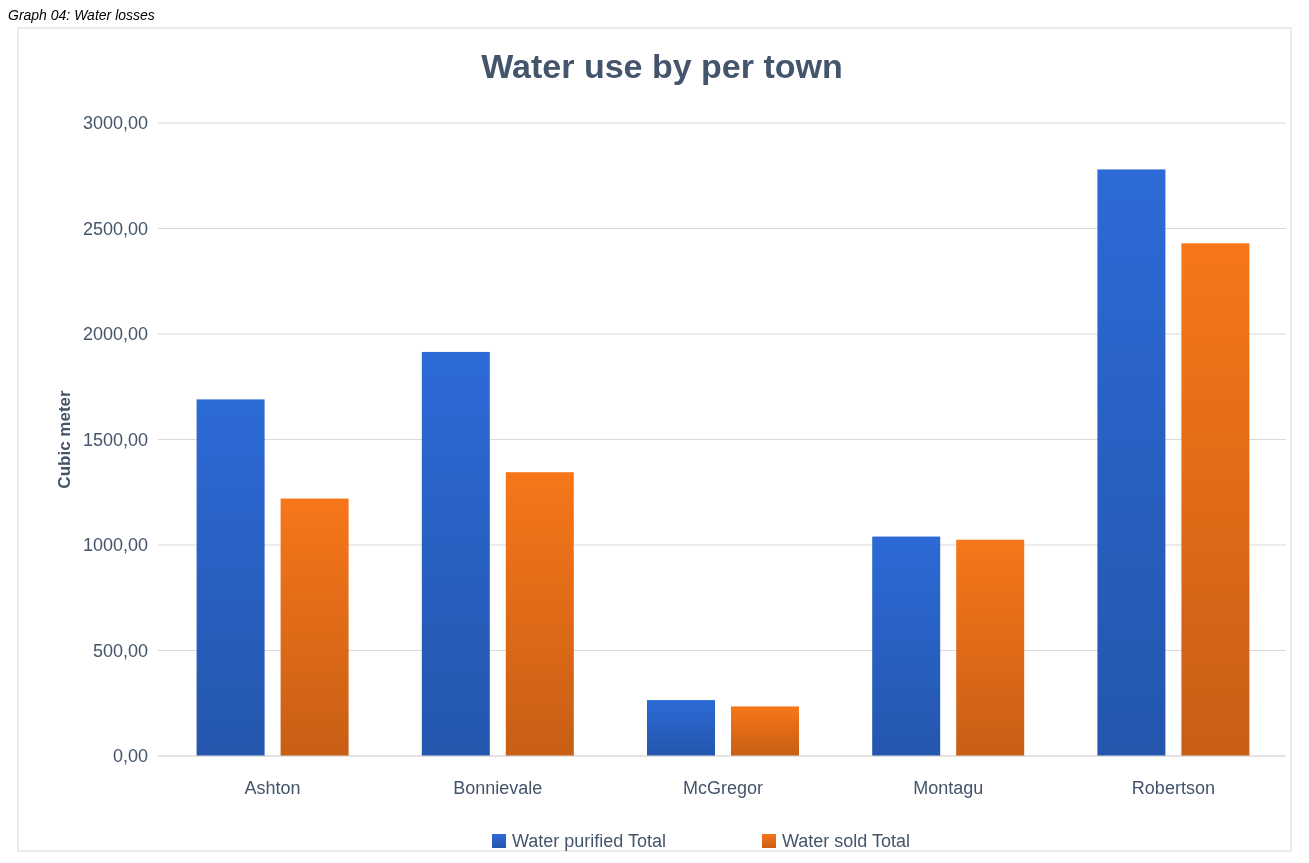  Describe the element at coordinates (115, 228) in the screenshot. I see `y-tick-label: 2500,00` at that location.